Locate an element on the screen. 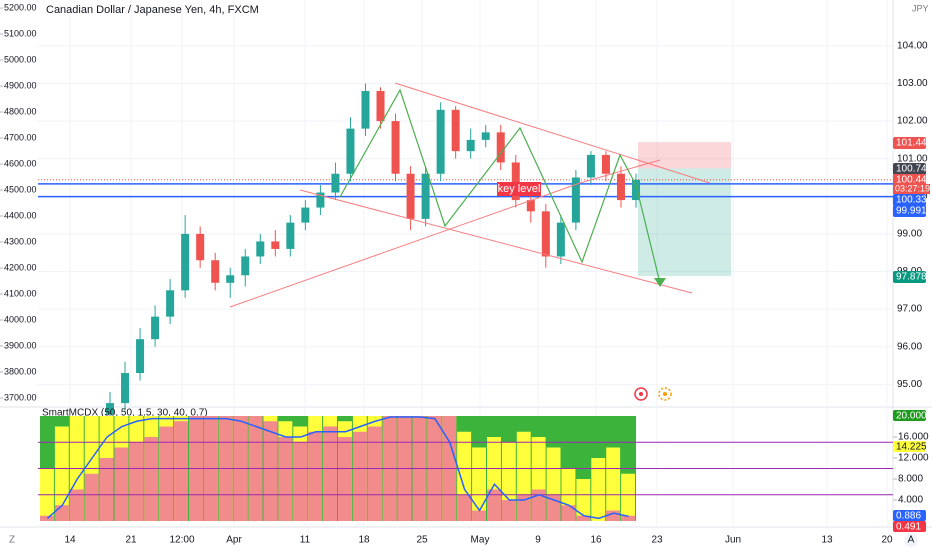 The image size is (932, 550). y2-tick-label: 4300.00 is located at coordinates (20, 241).